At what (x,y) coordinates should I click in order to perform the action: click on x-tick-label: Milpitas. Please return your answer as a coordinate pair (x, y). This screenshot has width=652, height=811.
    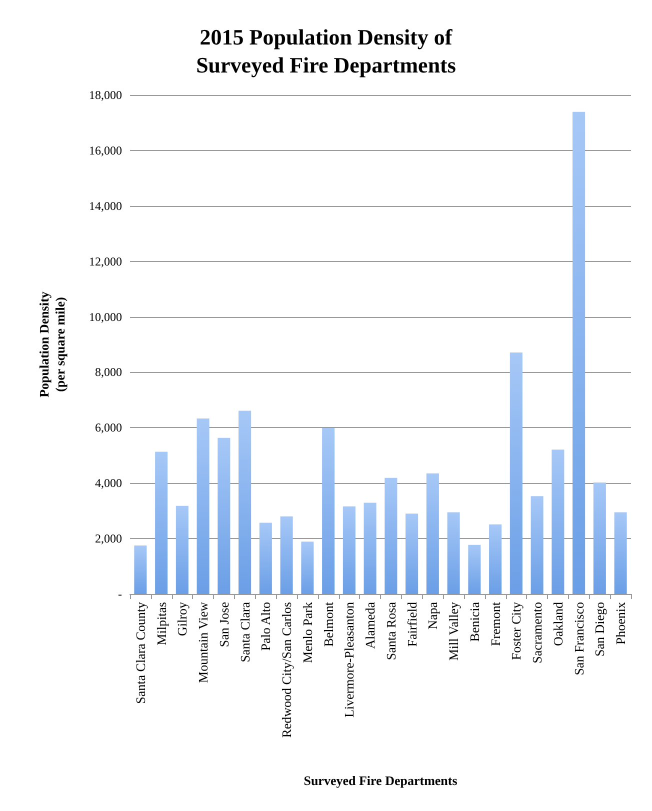
    Looking at the image, I should click on (161, 624).